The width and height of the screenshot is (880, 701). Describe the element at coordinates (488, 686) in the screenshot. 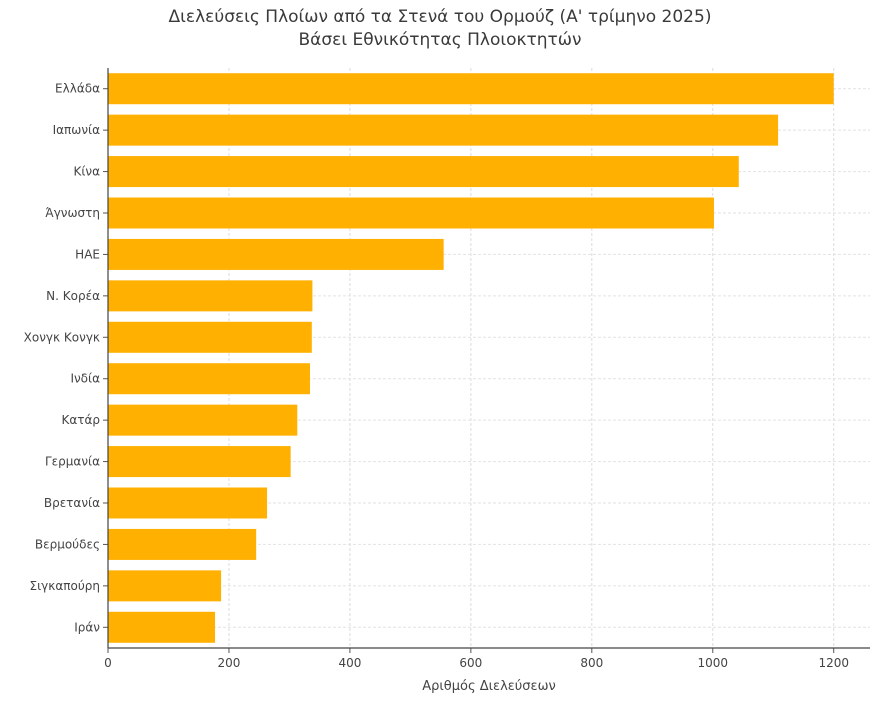

I see `x-axis-label: Αριθμός Διελεύσεων` at that location.